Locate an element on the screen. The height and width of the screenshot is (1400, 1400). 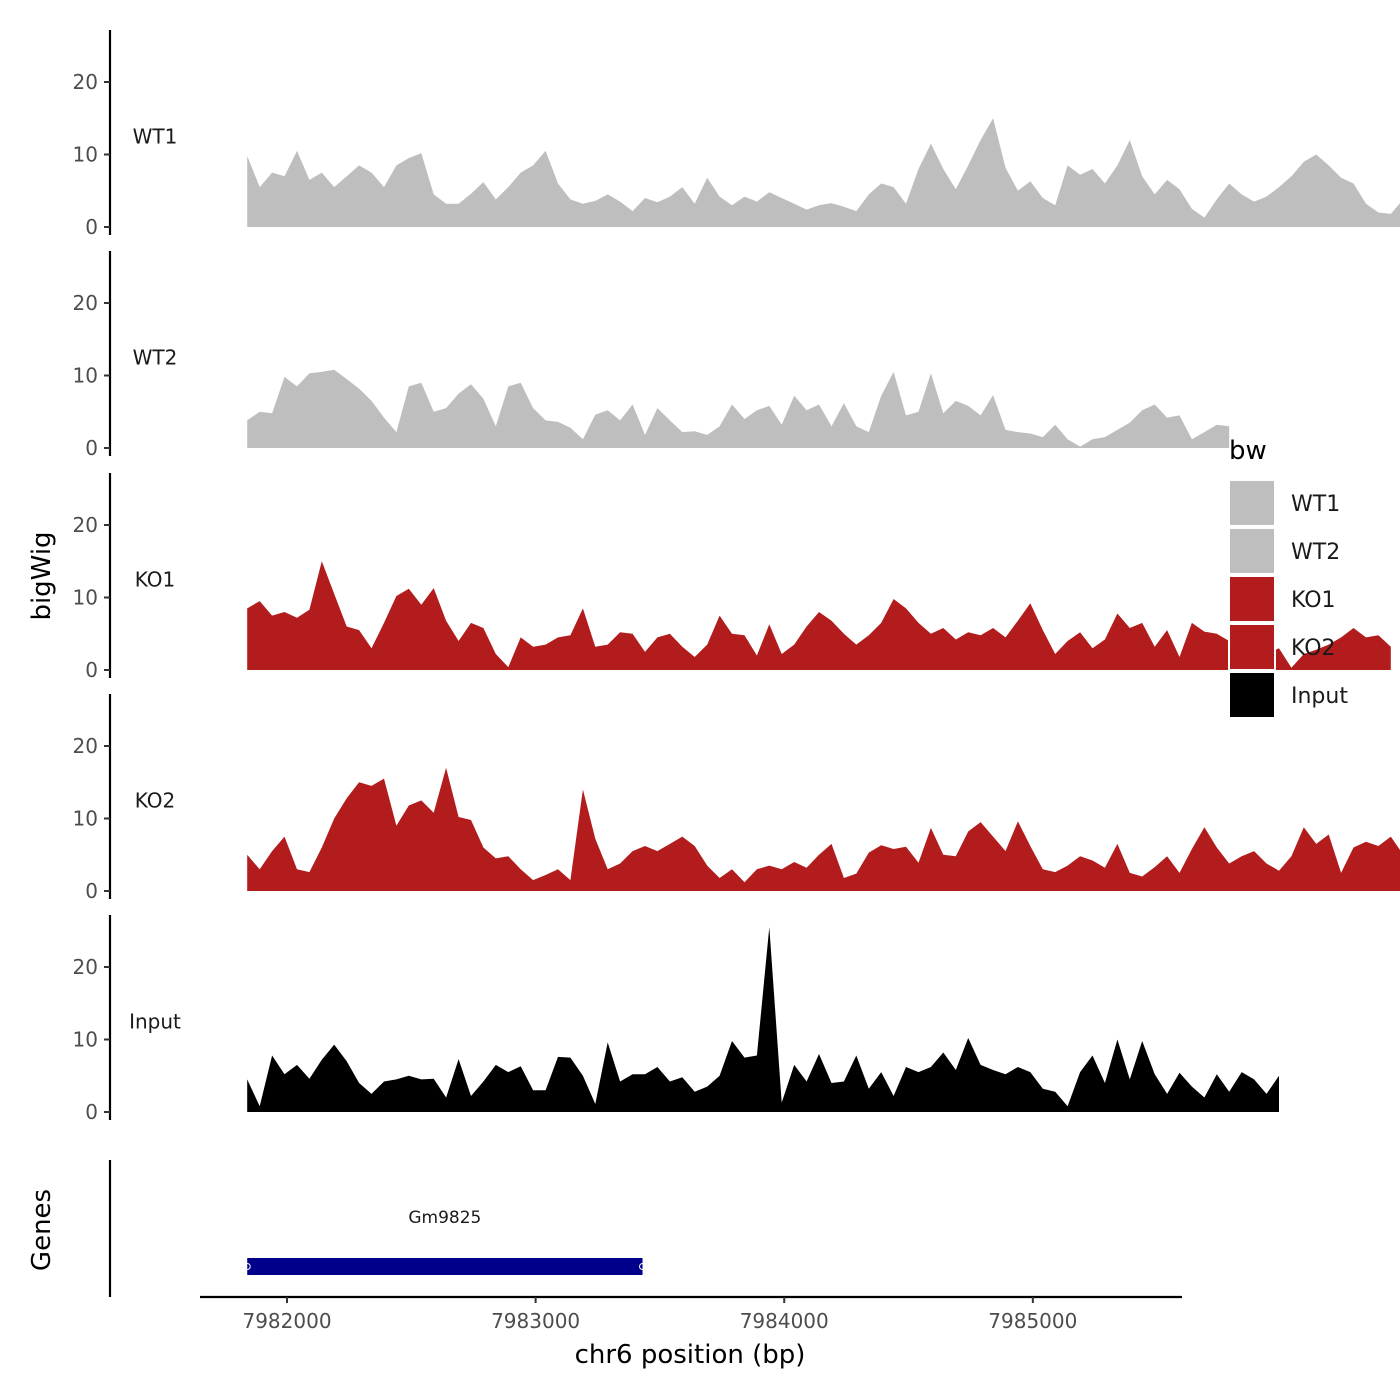
legend-label-ko2: KO2 is located at coordinates (1313, 648).